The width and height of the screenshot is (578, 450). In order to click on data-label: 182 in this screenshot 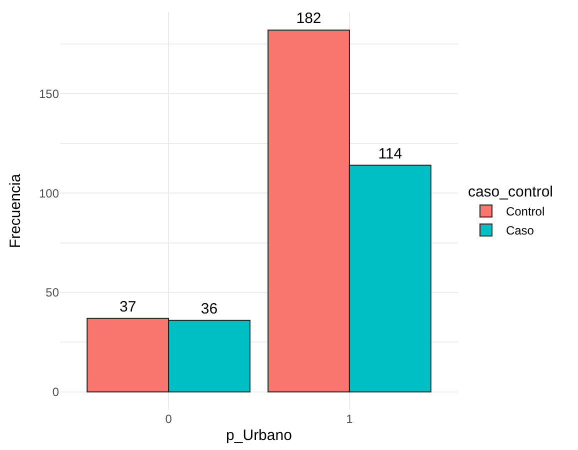, I will do `click(309, 19)`.